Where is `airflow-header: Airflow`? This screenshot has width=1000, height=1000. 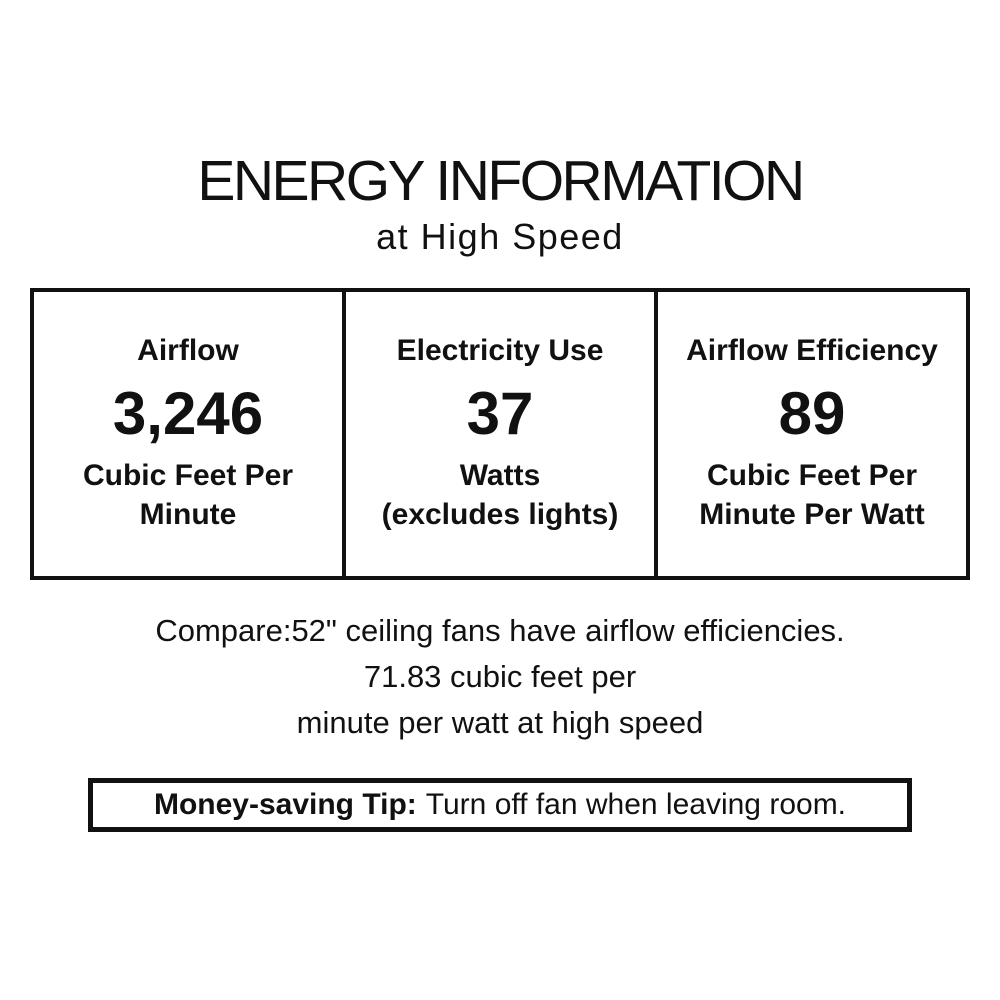 airflow-header: Airflow is located at coordinates (188, 350).